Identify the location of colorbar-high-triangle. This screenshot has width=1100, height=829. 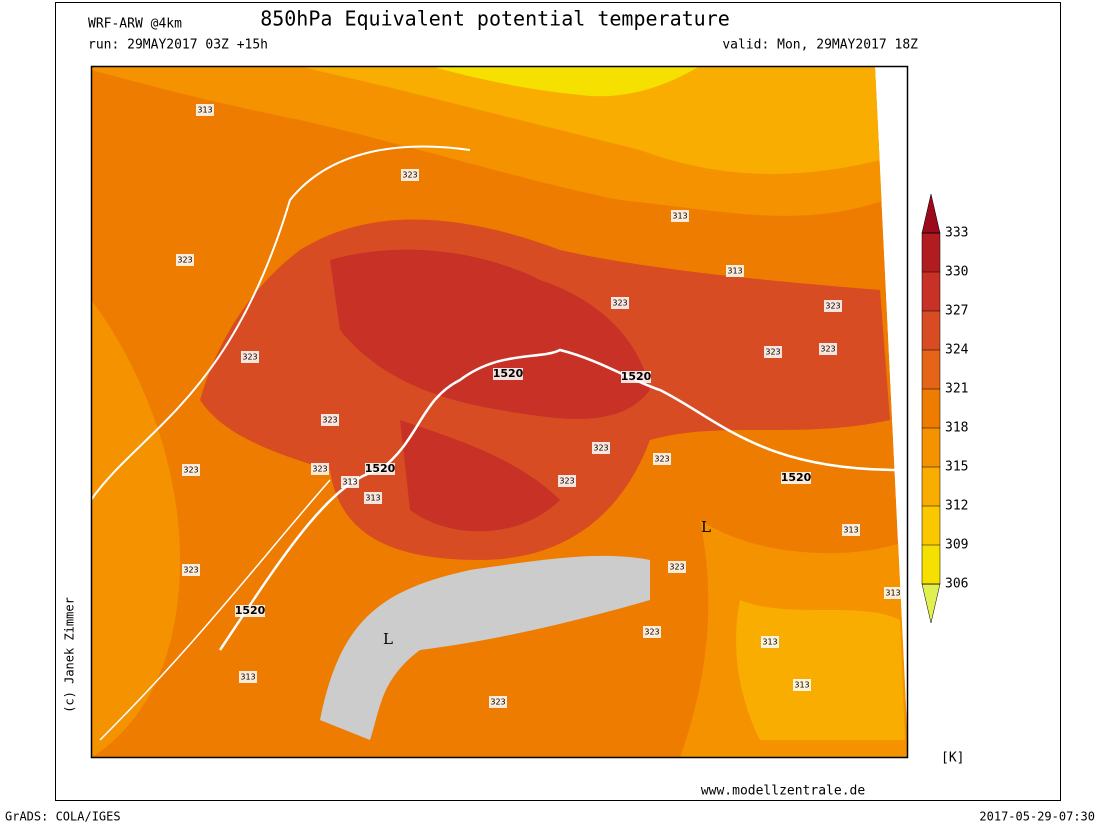
(931, 213).